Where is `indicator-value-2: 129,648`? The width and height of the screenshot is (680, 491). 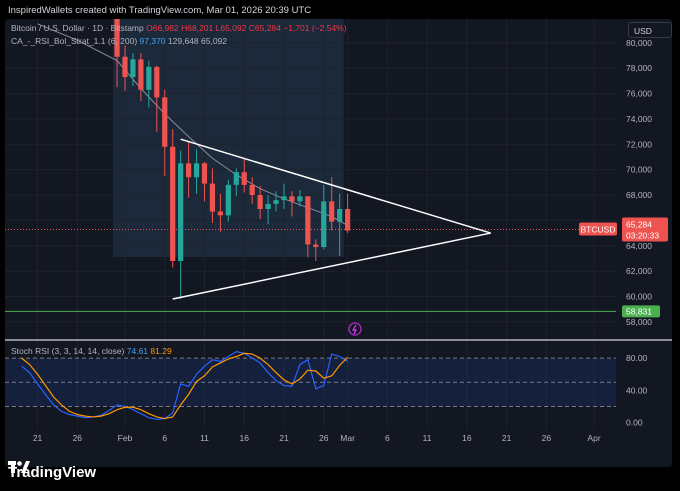
indicator-value-2: 129,648 is located at coordinates (183, 41).